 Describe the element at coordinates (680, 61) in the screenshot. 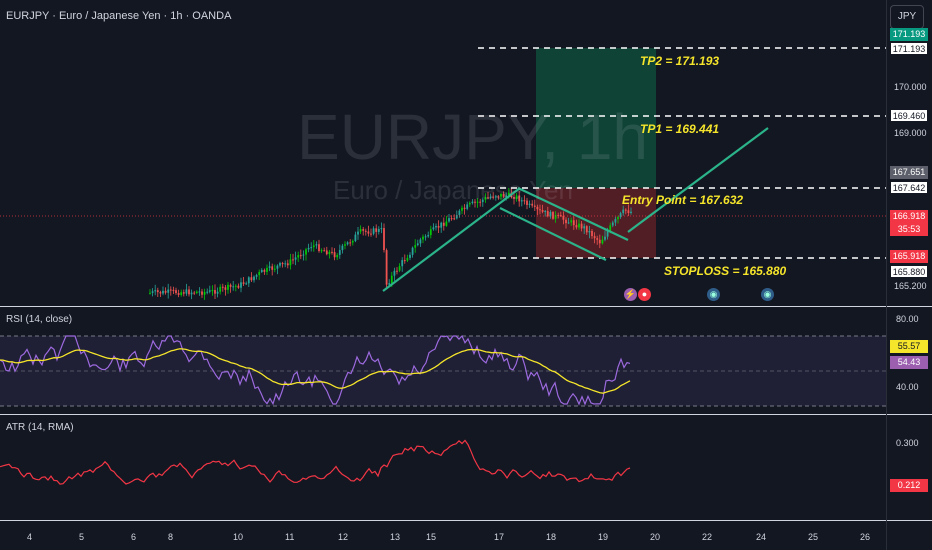

I see `tp2-annotation: TP2 = 171.193` at that location.